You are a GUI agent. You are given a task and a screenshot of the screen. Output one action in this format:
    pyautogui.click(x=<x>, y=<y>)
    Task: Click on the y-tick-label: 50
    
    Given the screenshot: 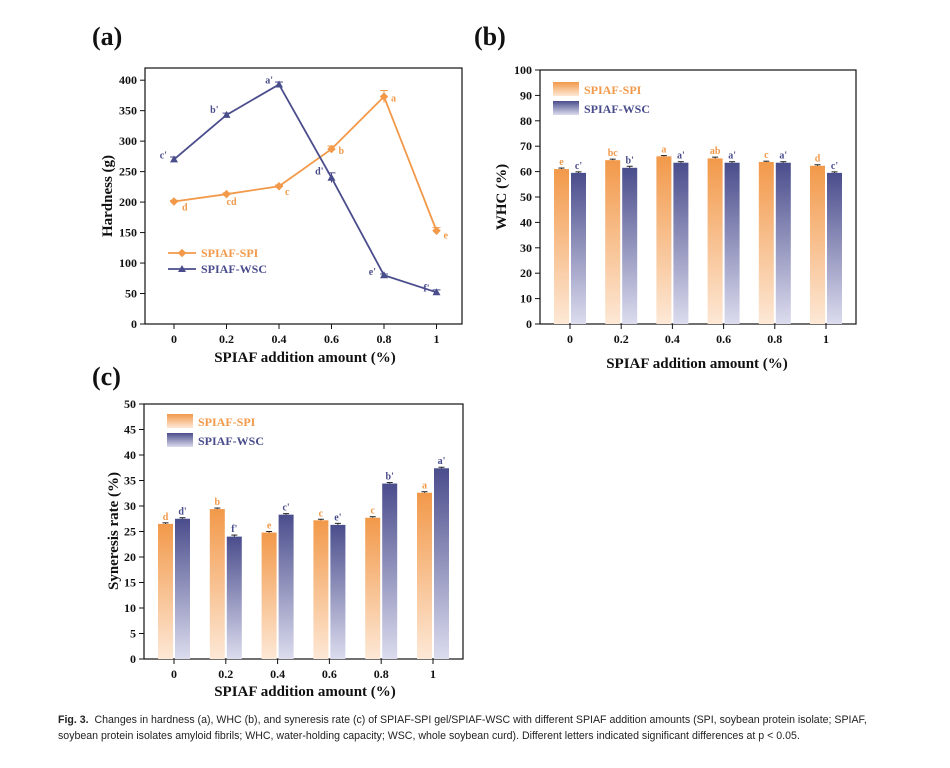 What is the action you would take?
    pyautogui.click(x=526, y=197)
    